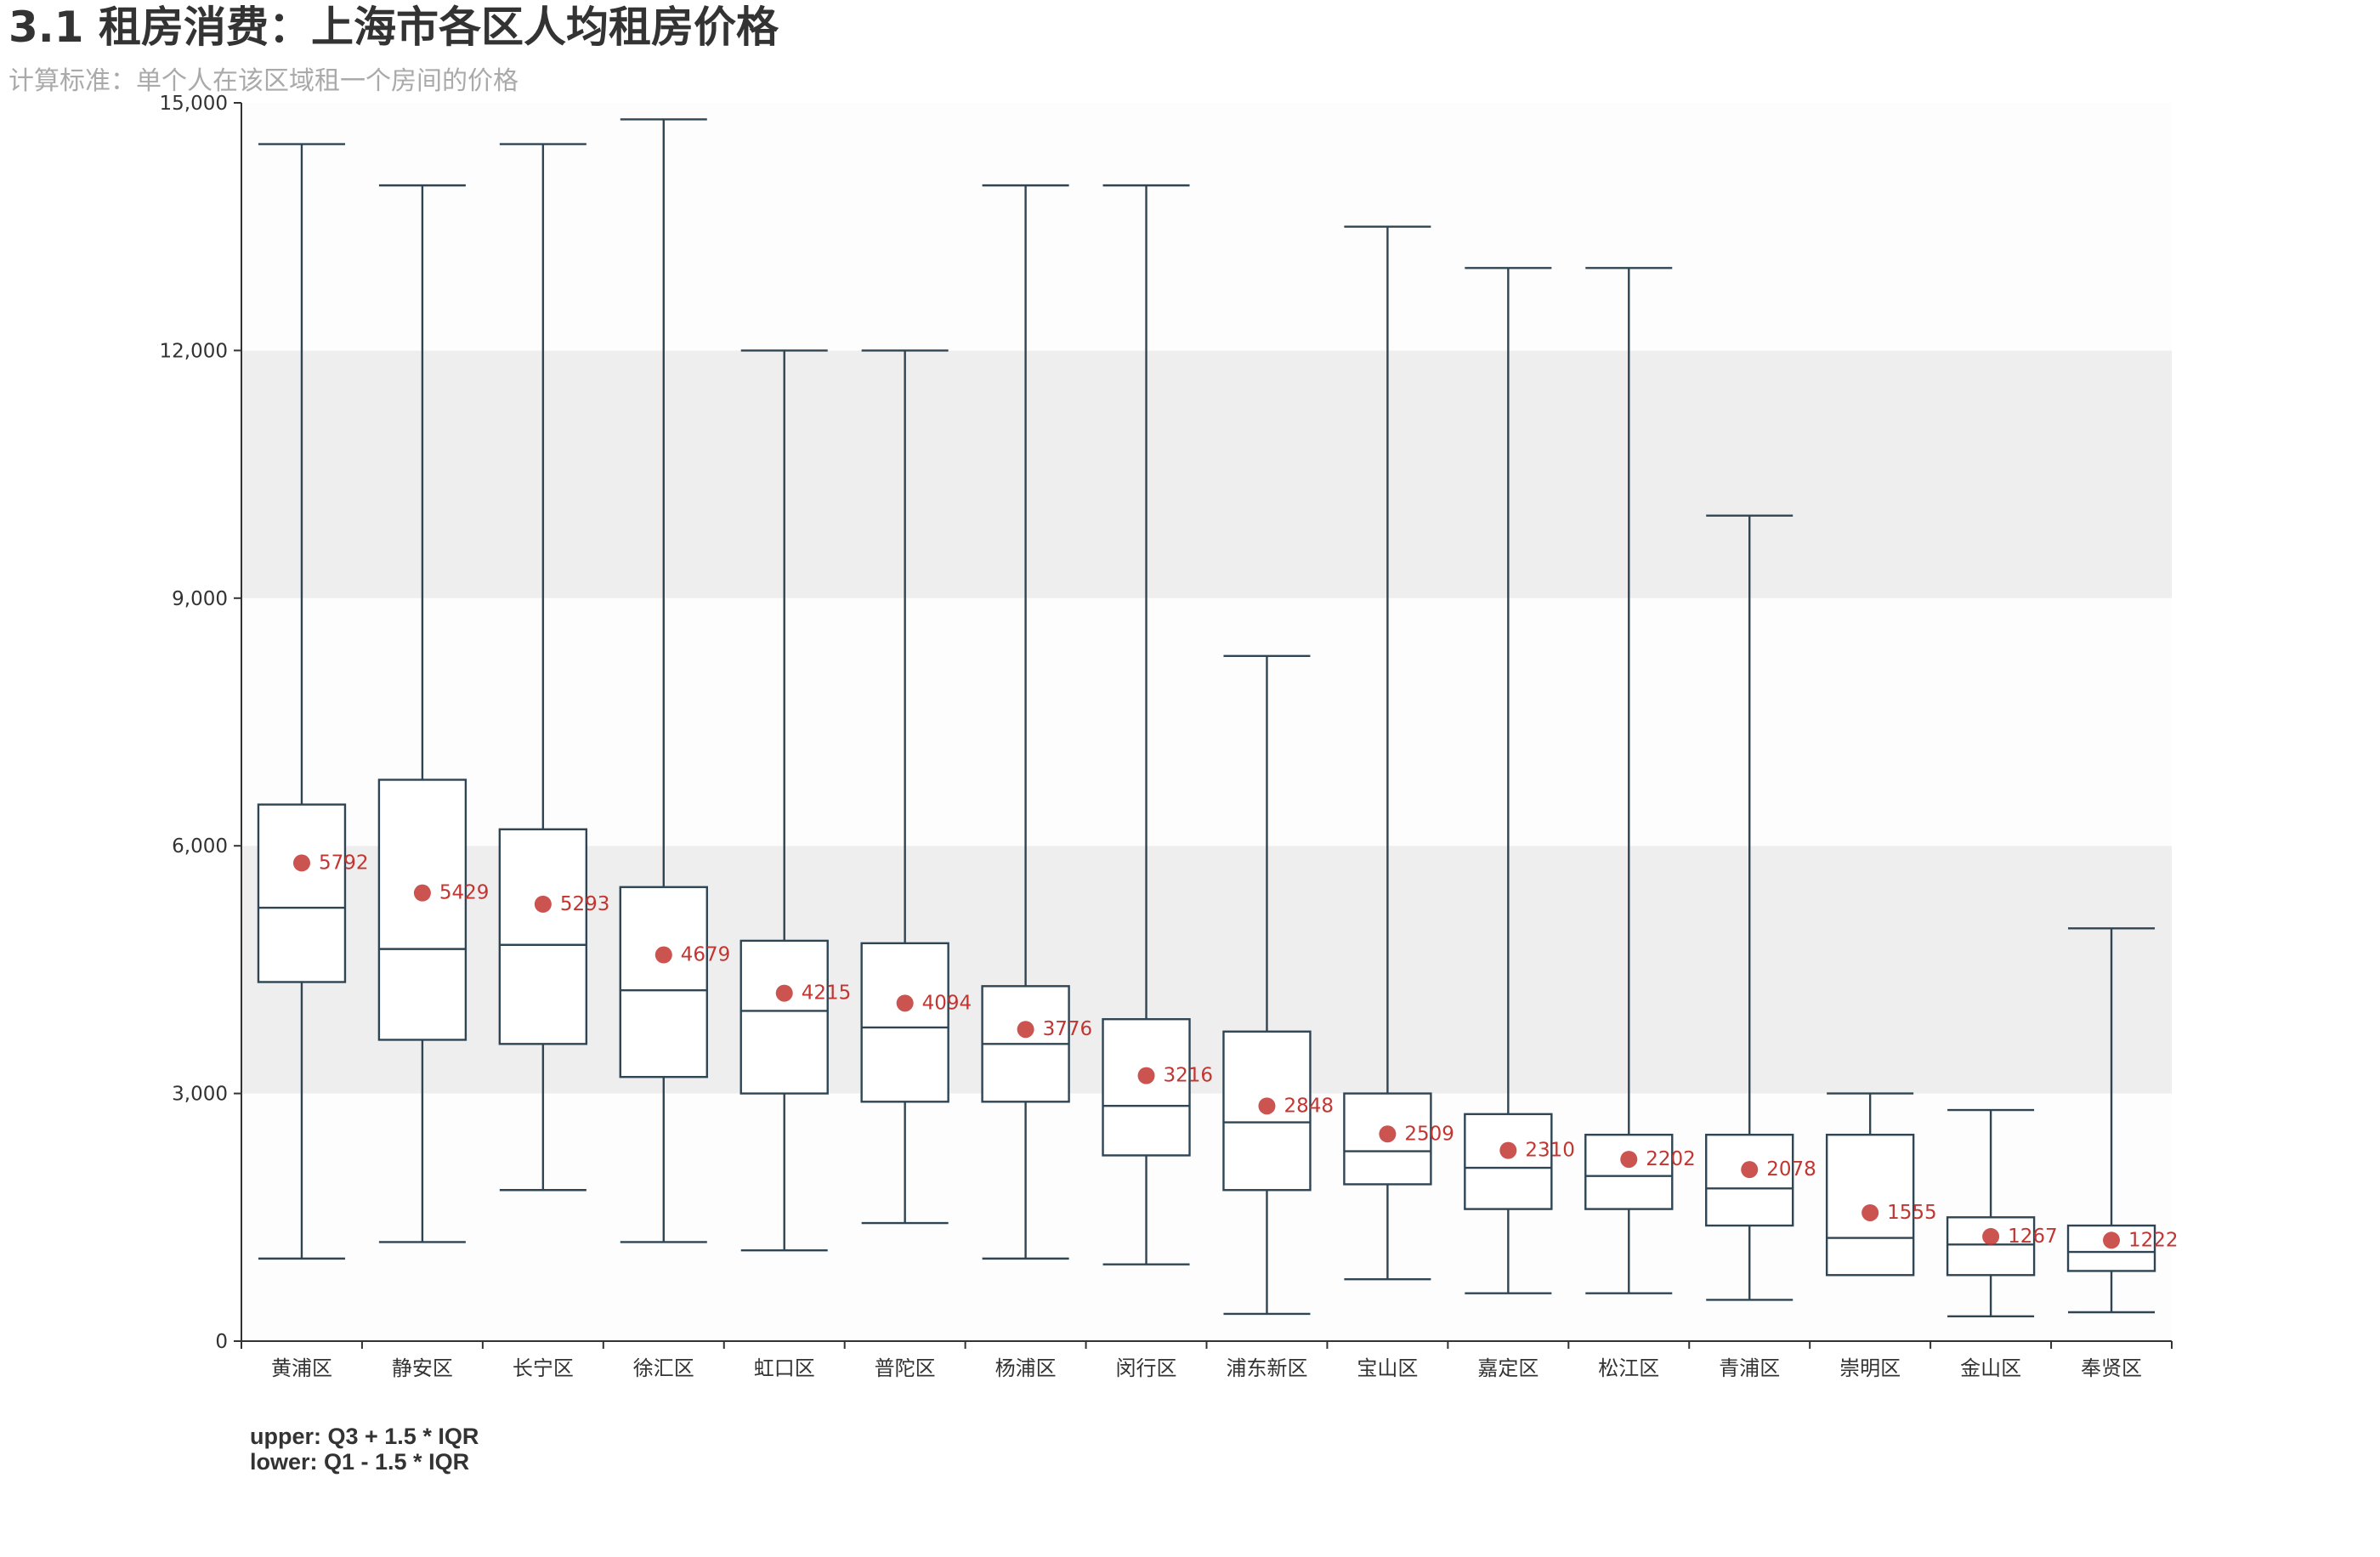 The height and width of the screenshot is (1557, 2380). What do you see at coordinates (1912, 1213) in the screenshot?
I see `mean-label: 1555` at bounding box center [1912, 1213].